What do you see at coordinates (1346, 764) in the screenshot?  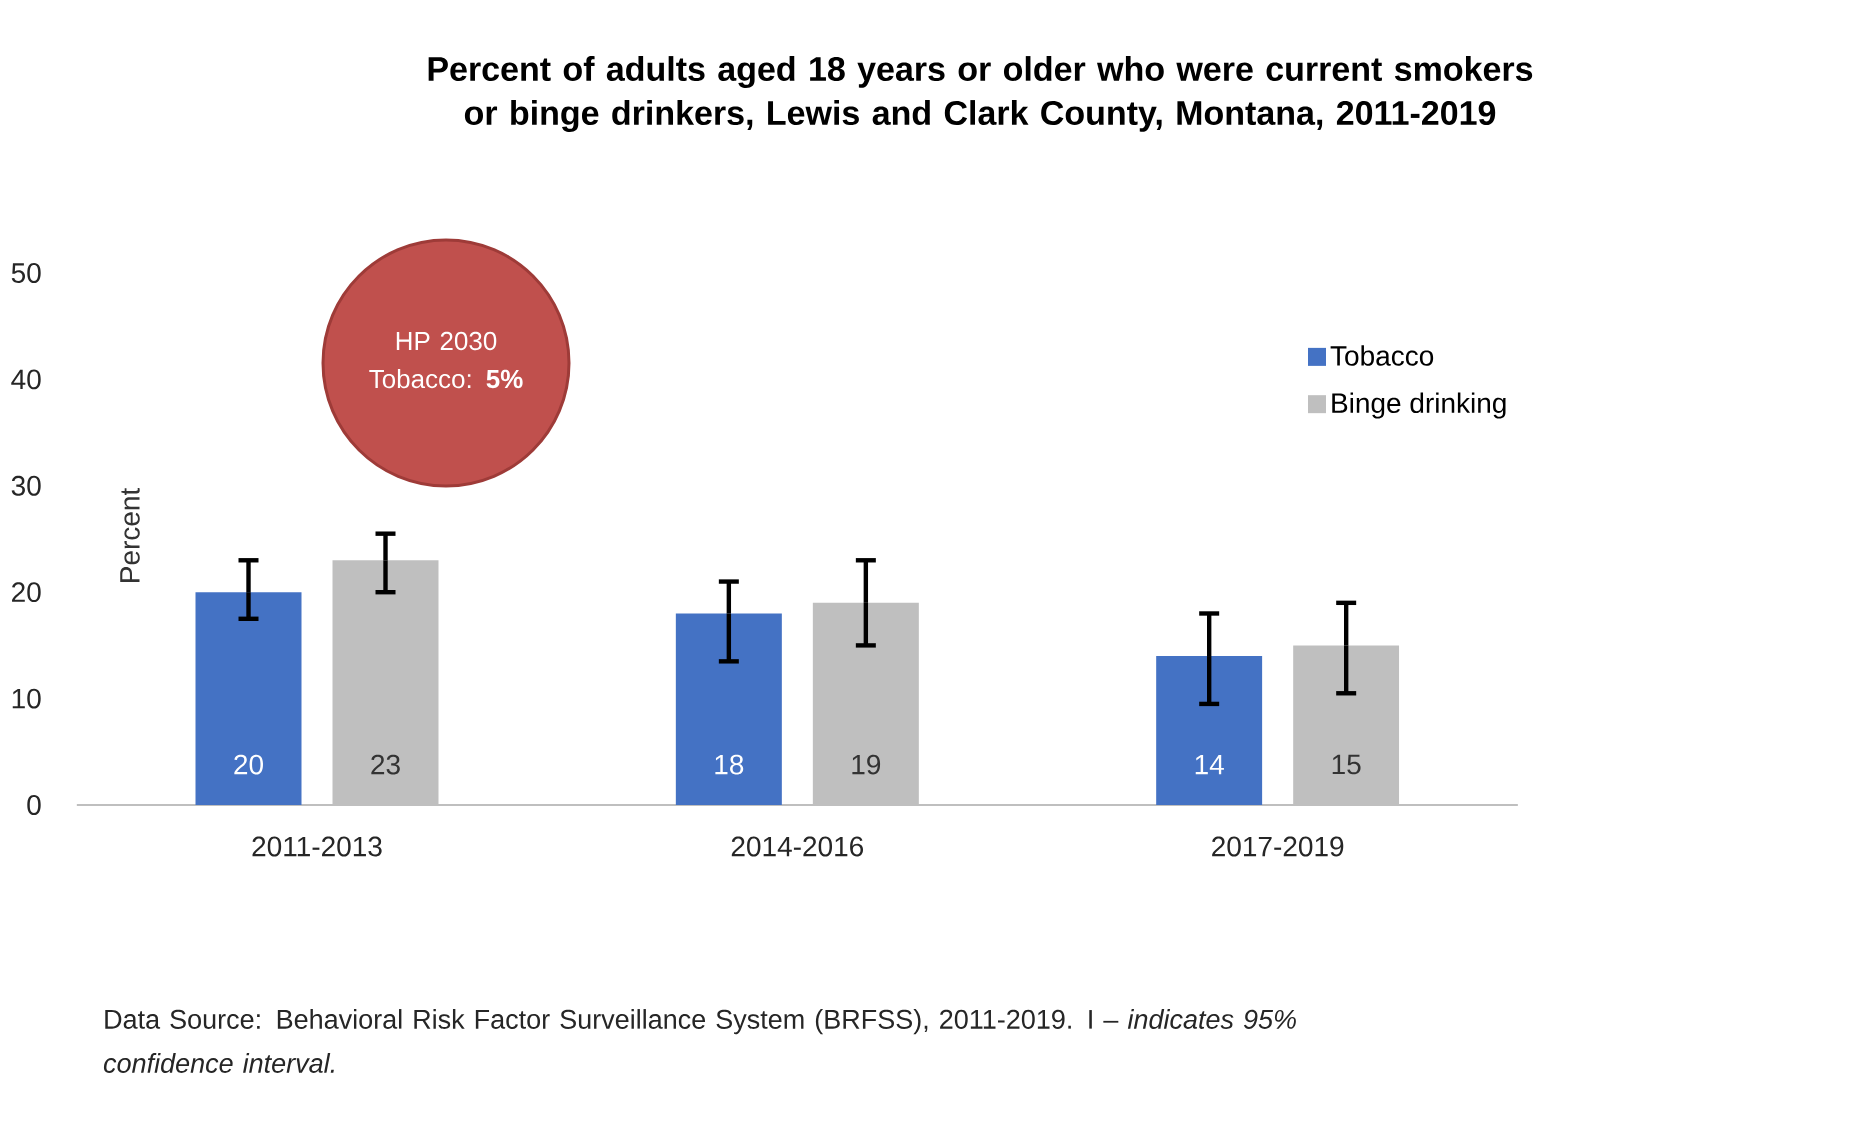 I see `data-label: 15` at bounding box center [1346, 764].